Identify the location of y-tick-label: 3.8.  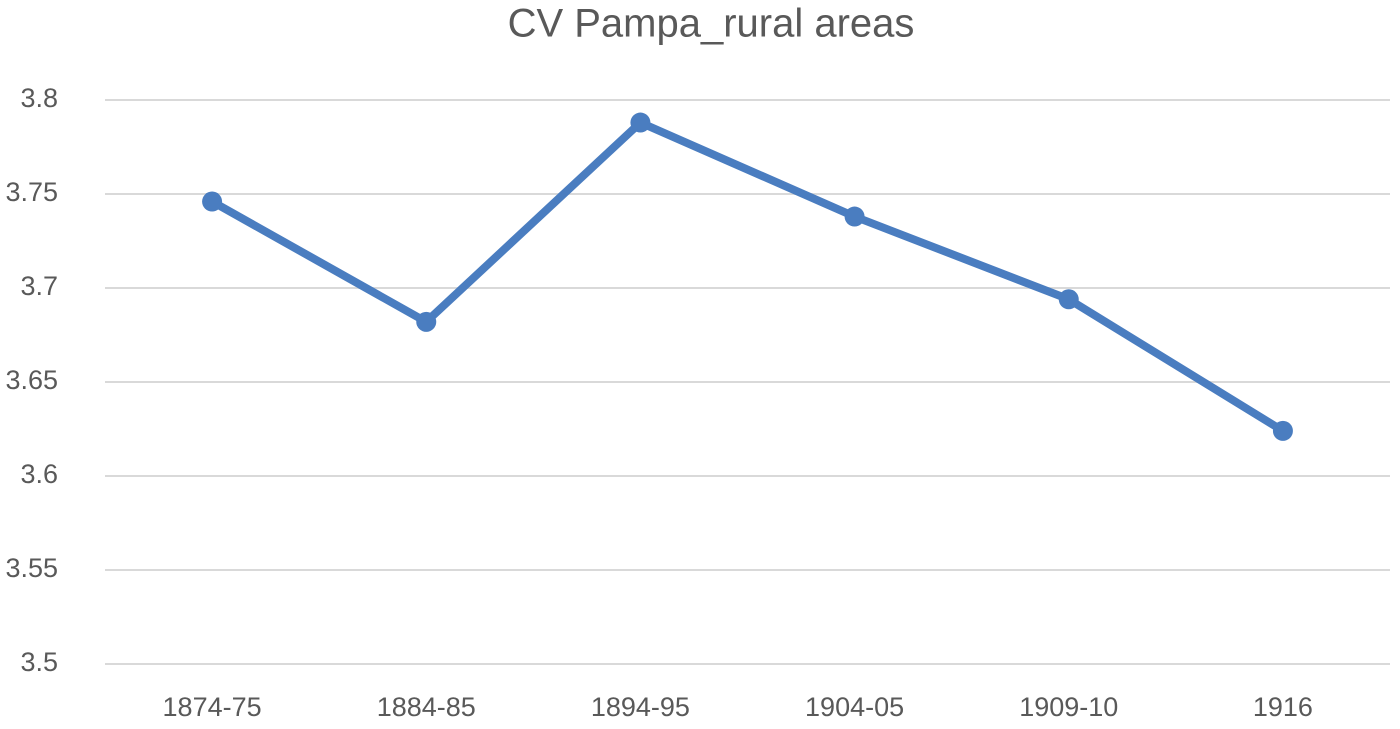
(39, 98).